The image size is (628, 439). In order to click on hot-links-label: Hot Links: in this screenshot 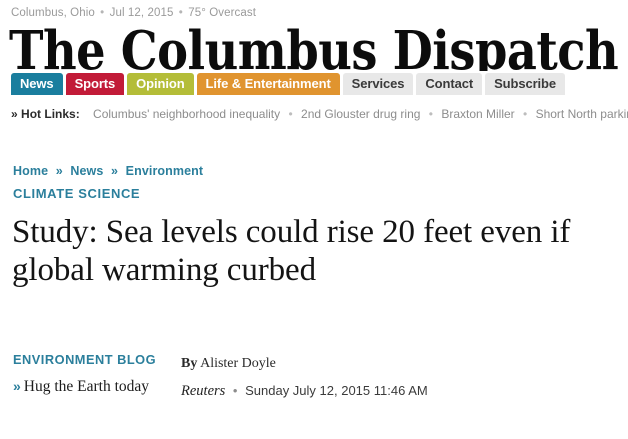, I will do `click(50, 114)`.